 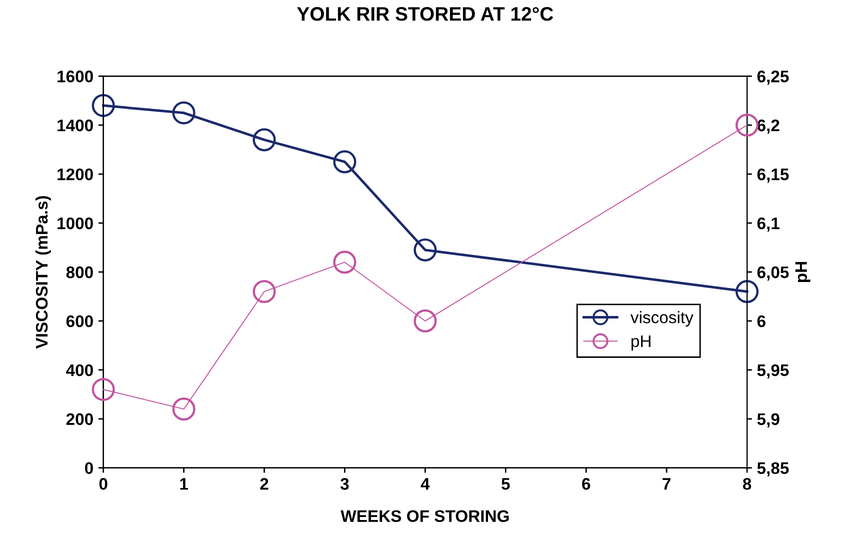 What do you see at coordinates (75, 174) in the screenshot?
I see `y-tick-label: 1200` at bounding box center [75, 174].